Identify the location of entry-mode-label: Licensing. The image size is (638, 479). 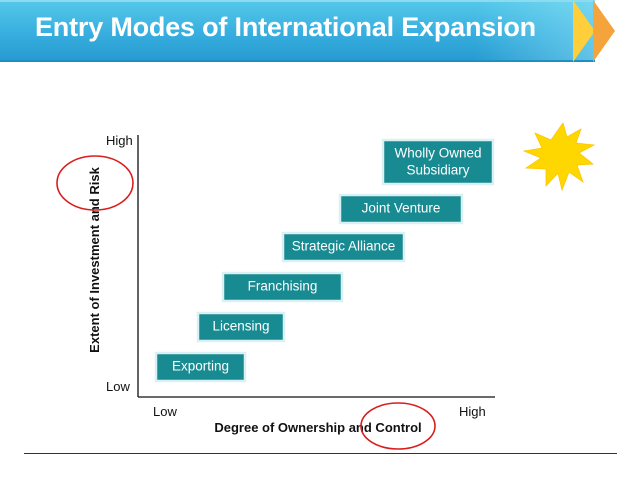
(240, 326).